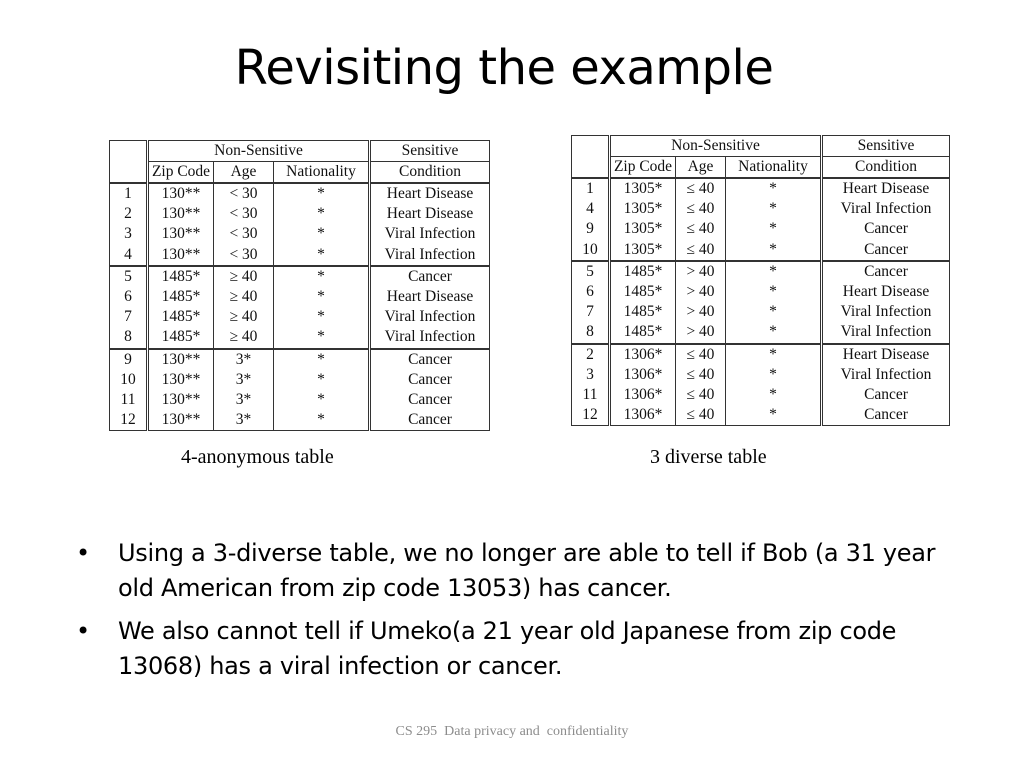 This screenshot has width=1024, height=768. I want to click on table-row: 5 1485* ≥ 40 * Cancer, so click(299, 276).